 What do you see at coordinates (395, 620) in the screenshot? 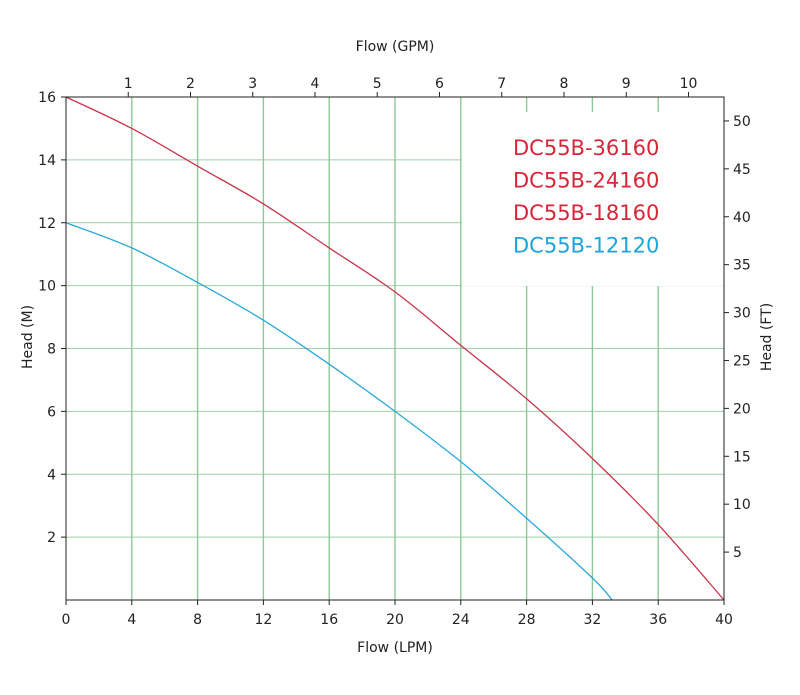
I see `bottom-tick-label: 20` at bounding box center [395, 620].